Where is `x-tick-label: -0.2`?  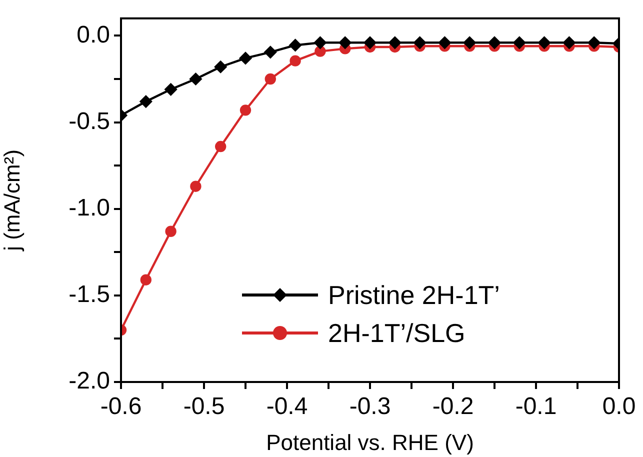
x-tick-label: -0.2 is located at coordinates (453, 406).